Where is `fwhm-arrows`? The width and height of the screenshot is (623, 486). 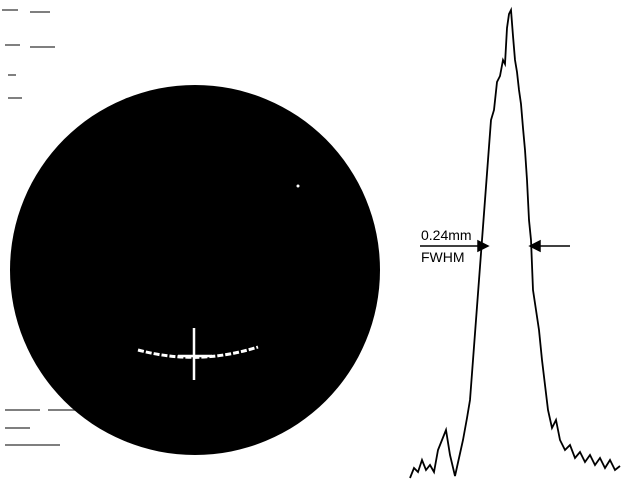 fwhm-arrows is located at coordinates (495, 246).